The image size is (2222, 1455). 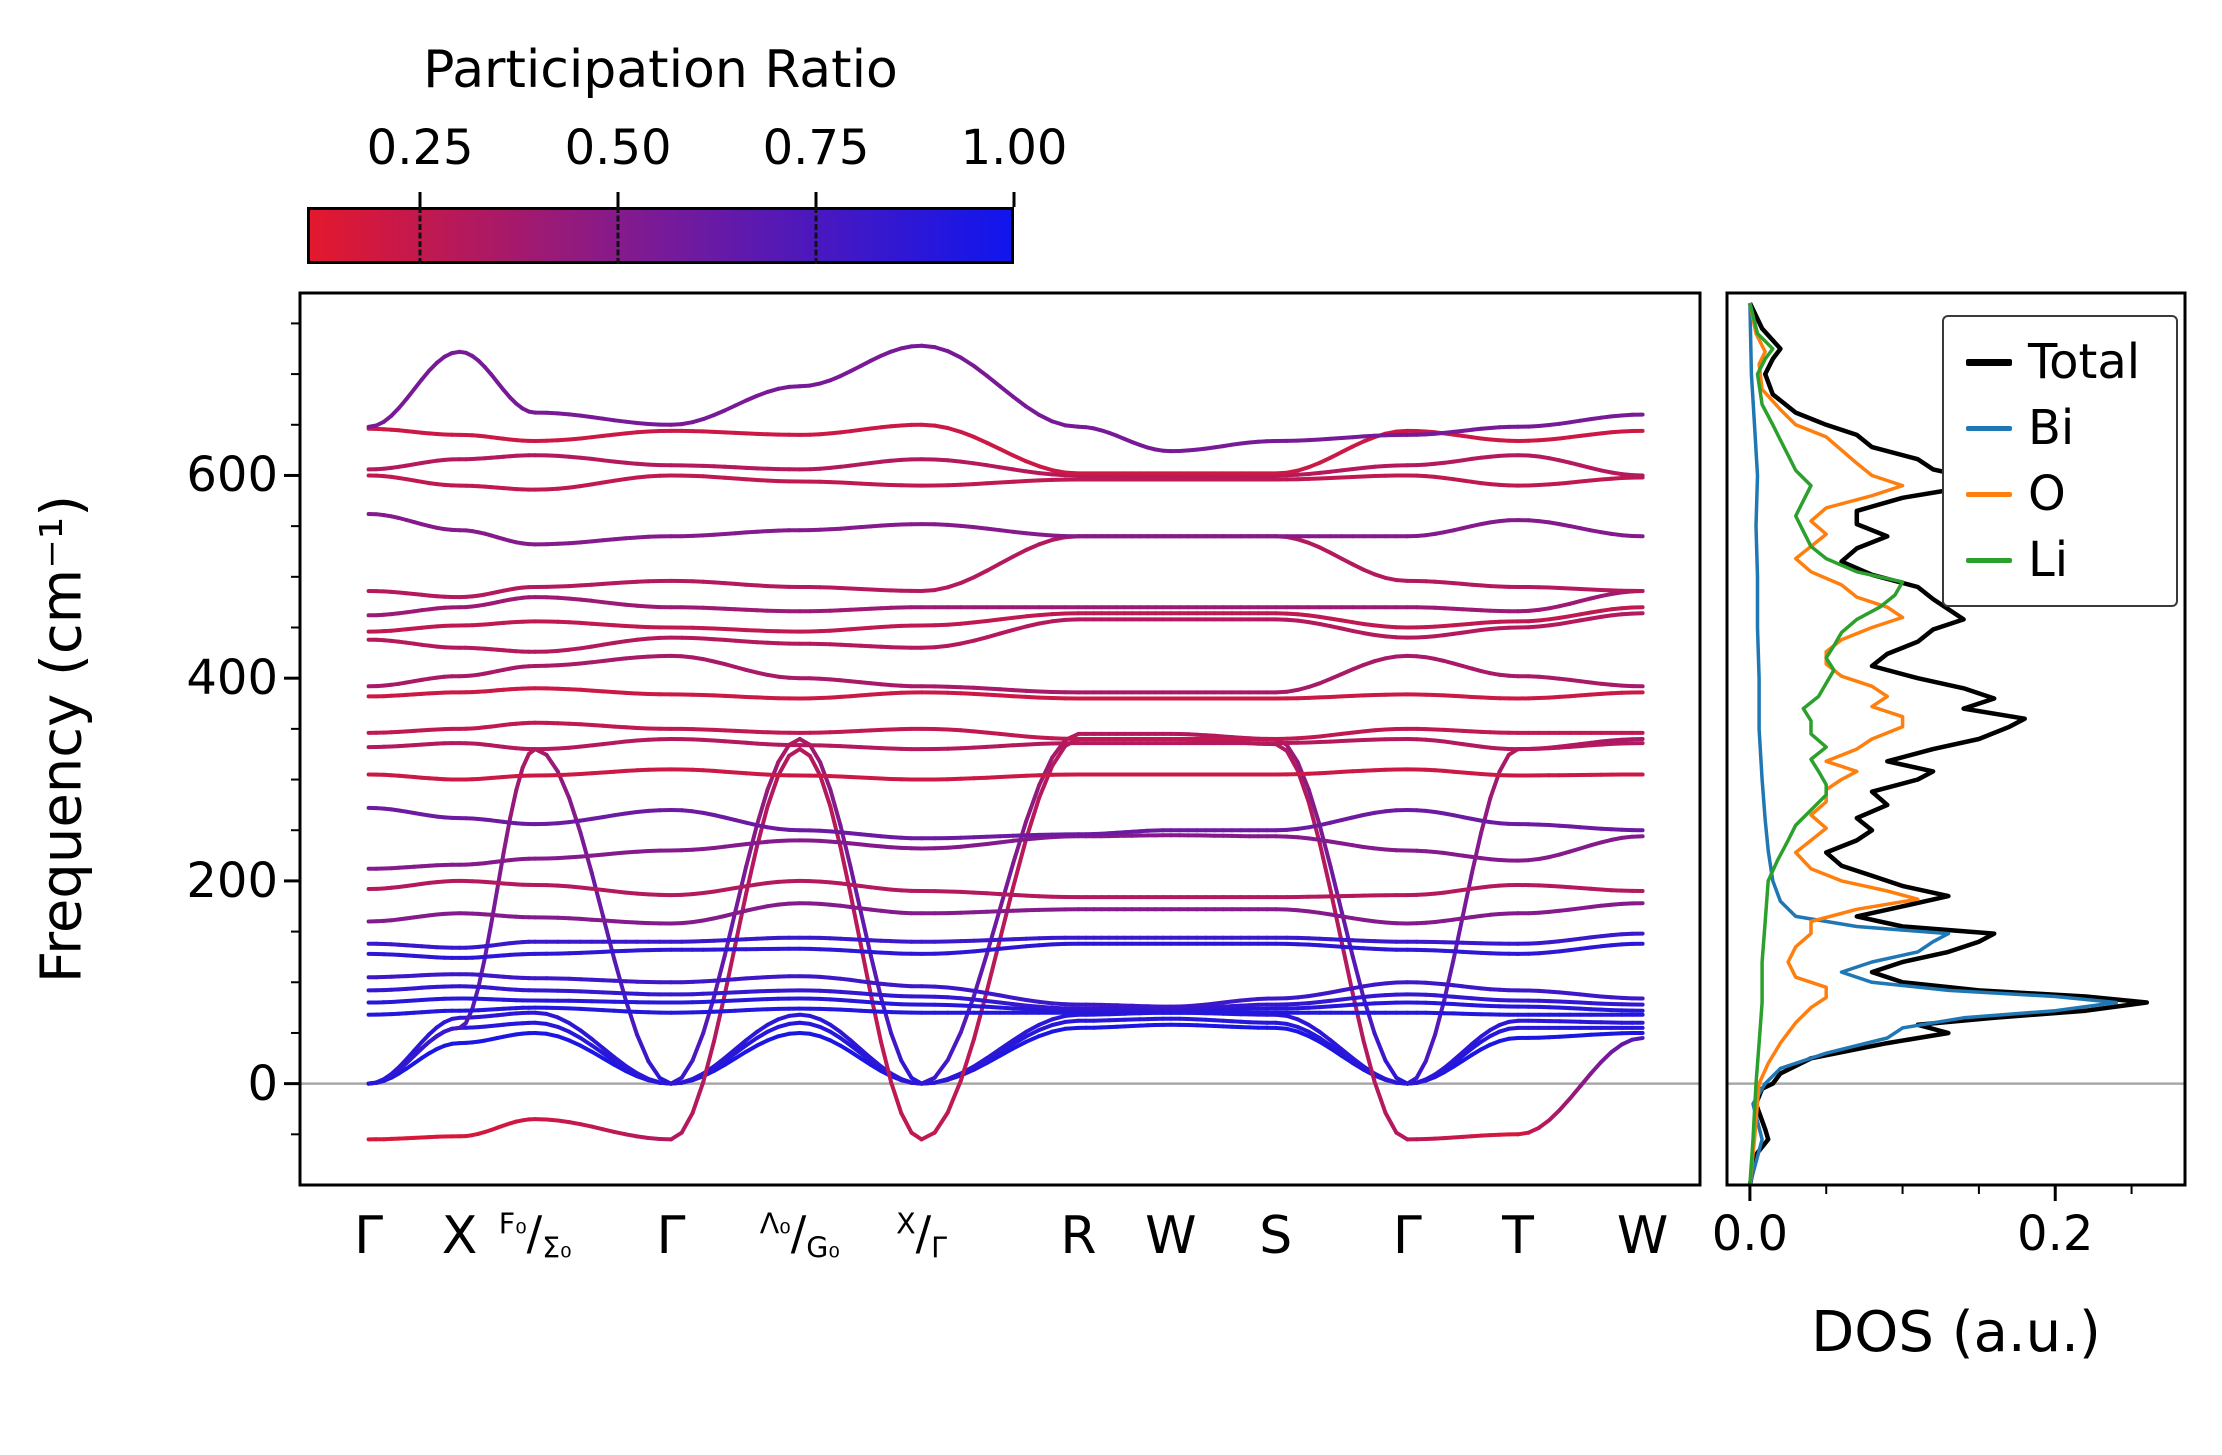 I want to click on legend-label: Bi, so click(x=2051, y=428).